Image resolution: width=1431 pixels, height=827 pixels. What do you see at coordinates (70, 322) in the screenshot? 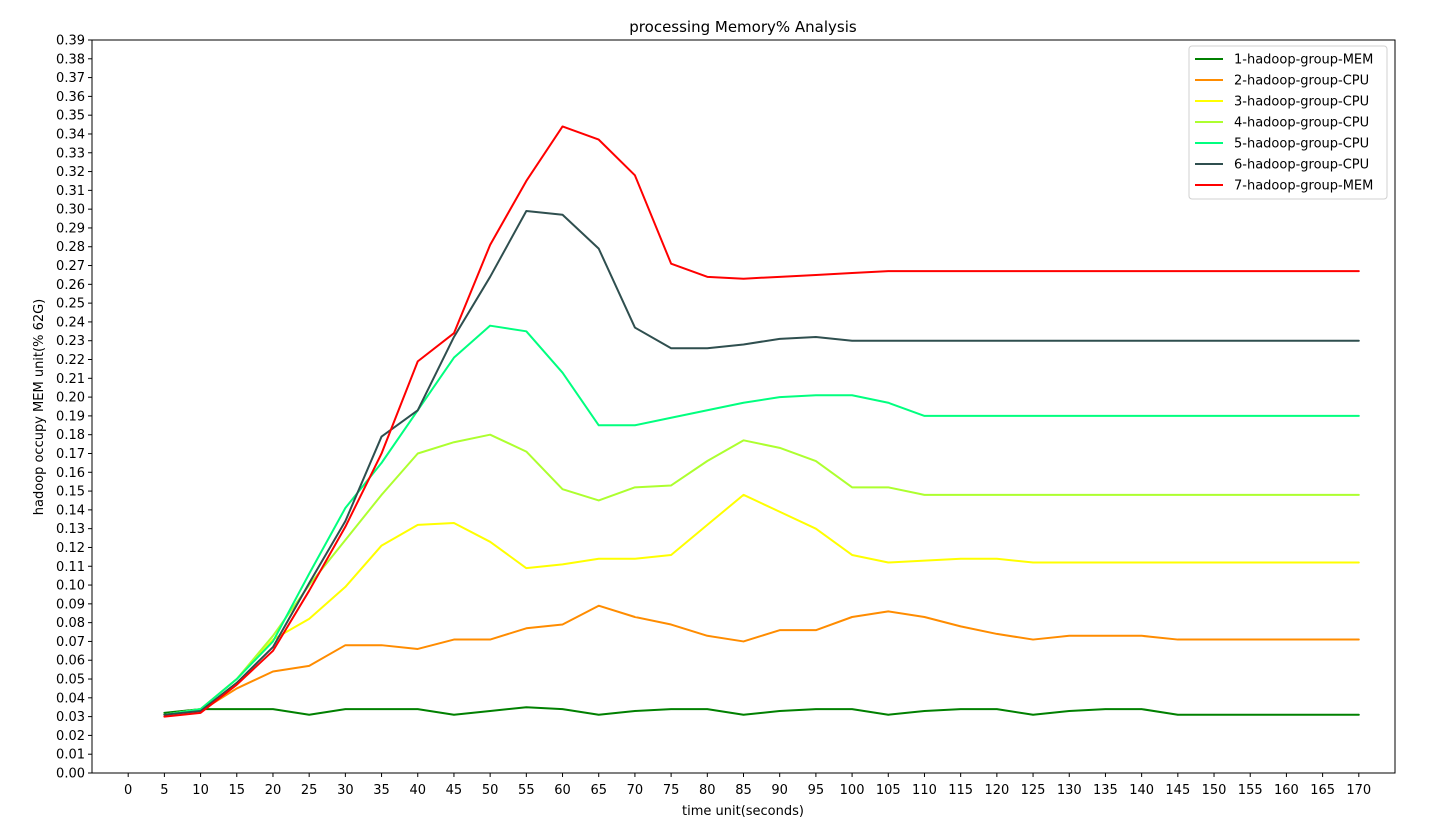
I see `y-tick-label: 0.24` at bounding box center [70, 322].